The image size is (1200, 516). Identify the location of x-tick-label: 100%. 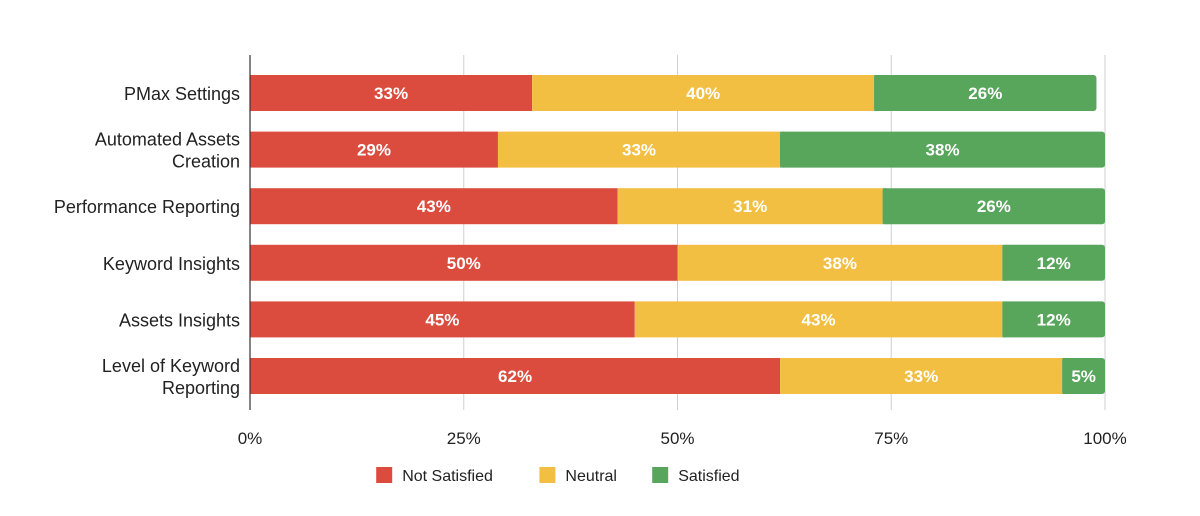
(1104, 438).